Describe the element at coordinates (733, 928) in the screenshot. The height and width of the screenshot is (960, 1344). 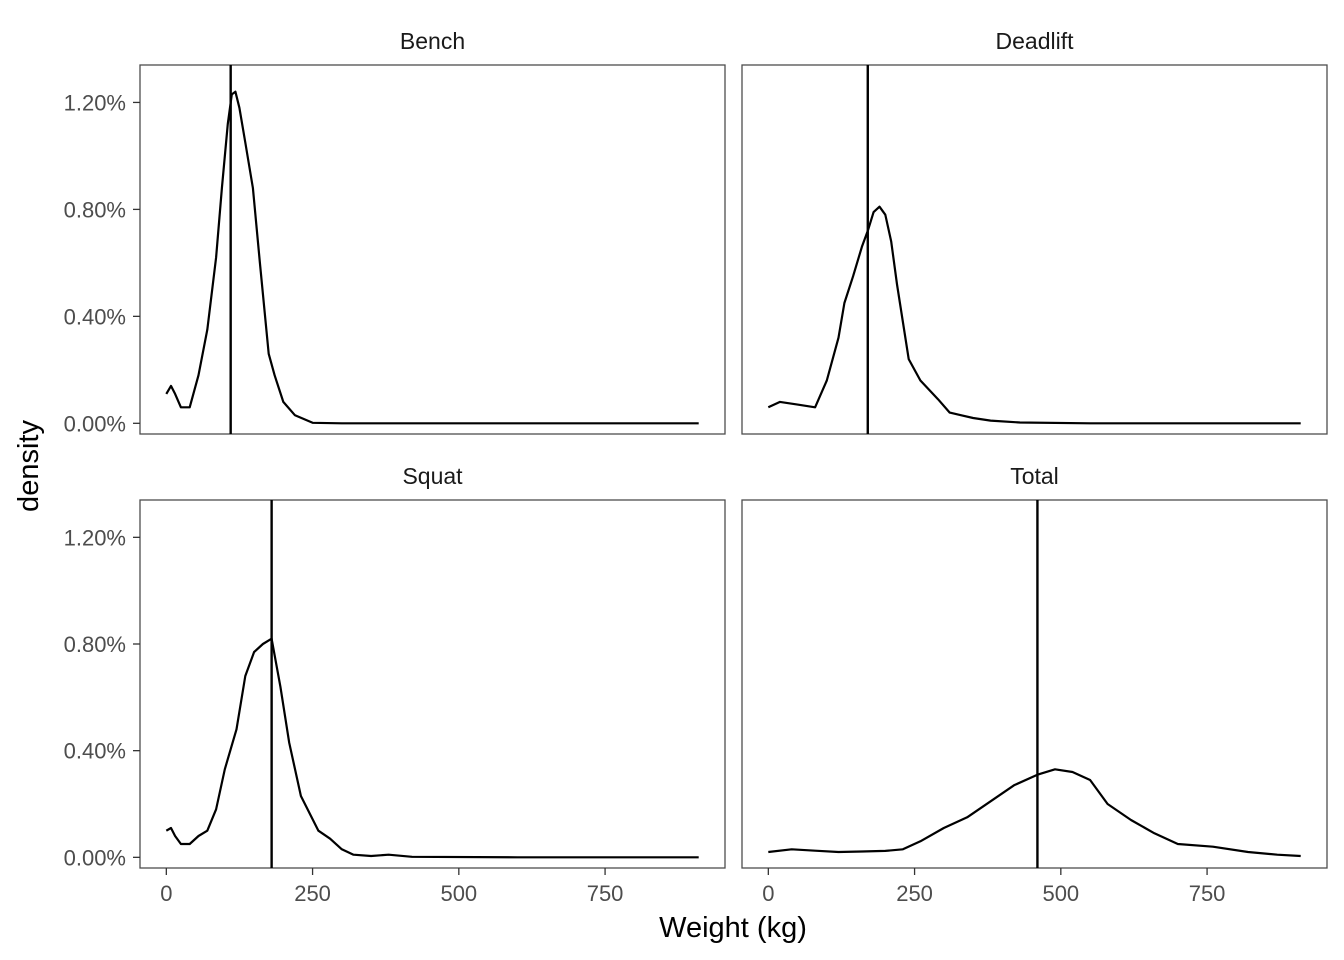
I see `x-axis-title: Weight (kg)` at that location.